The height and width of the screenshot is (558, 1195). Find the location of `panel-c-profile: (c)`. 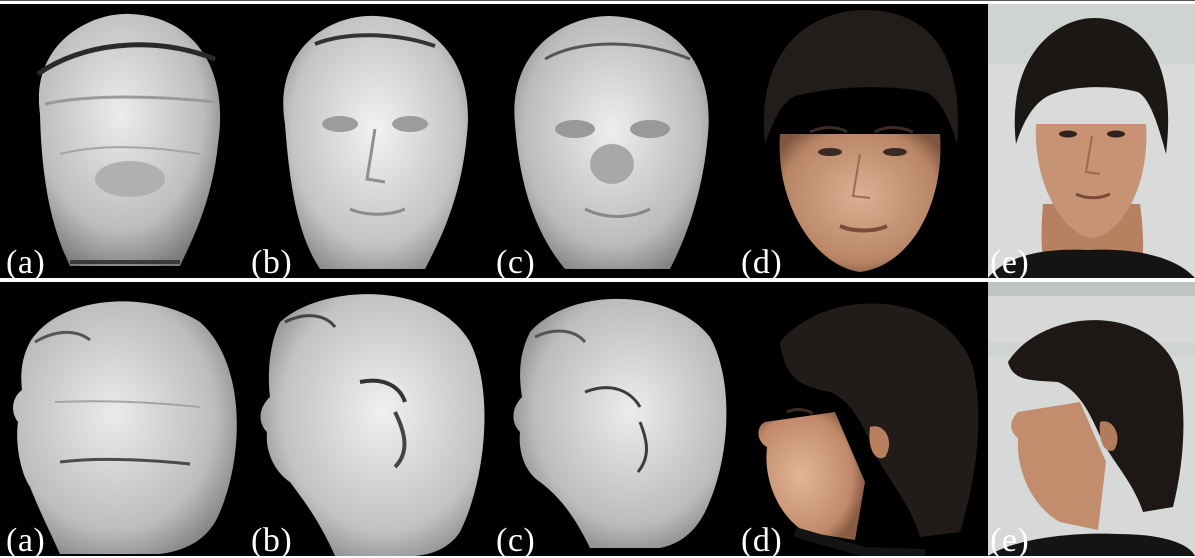

panel-c-profile: (c) is located at coordinates (612, 419).